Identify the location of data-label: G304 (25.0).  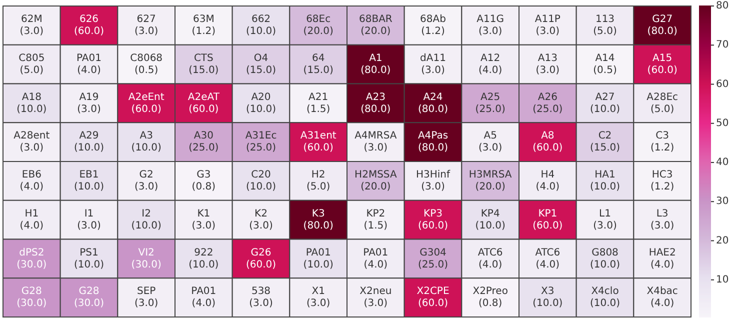
(433, 258).